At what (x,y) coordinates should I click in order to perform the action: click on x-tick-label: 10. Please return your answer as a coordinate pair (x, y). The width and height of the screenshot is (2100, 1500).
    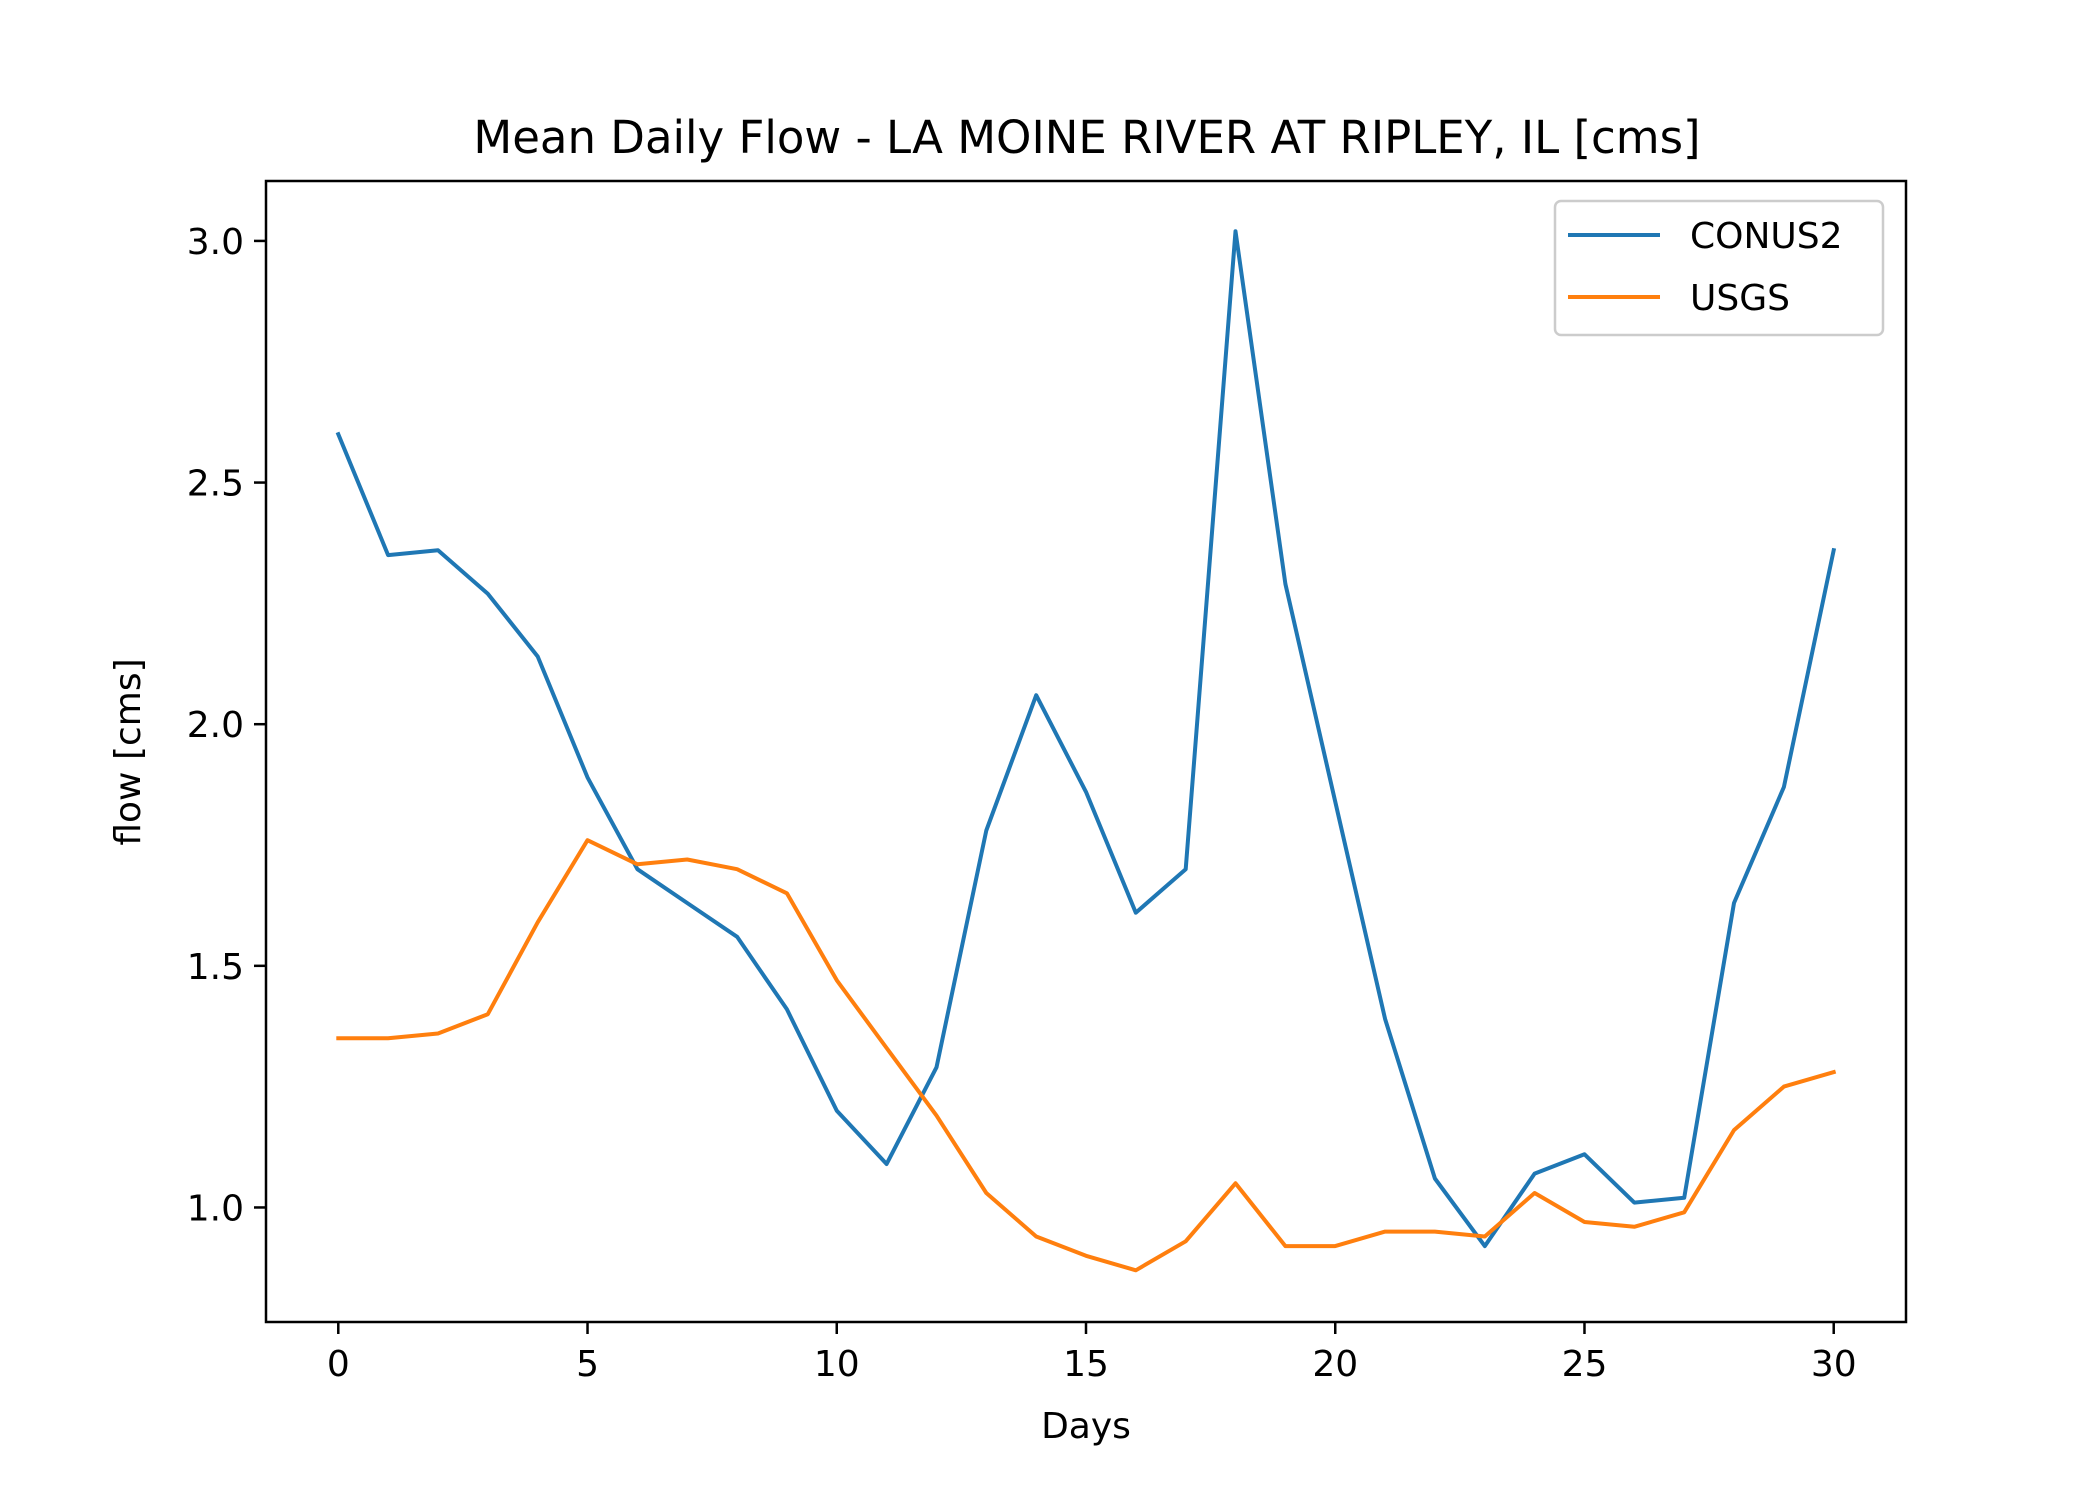
    Looking at the image, I should click on (837, 1364).